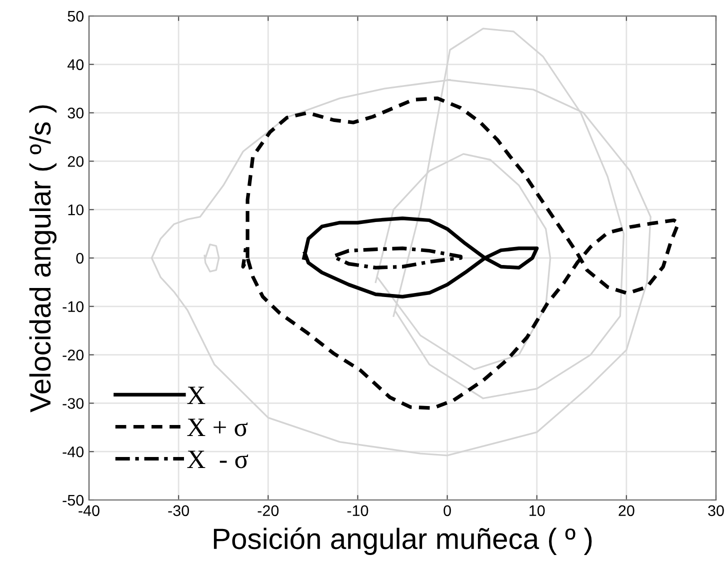  I want to click on y-tick-label: 20, so click(76, 161).